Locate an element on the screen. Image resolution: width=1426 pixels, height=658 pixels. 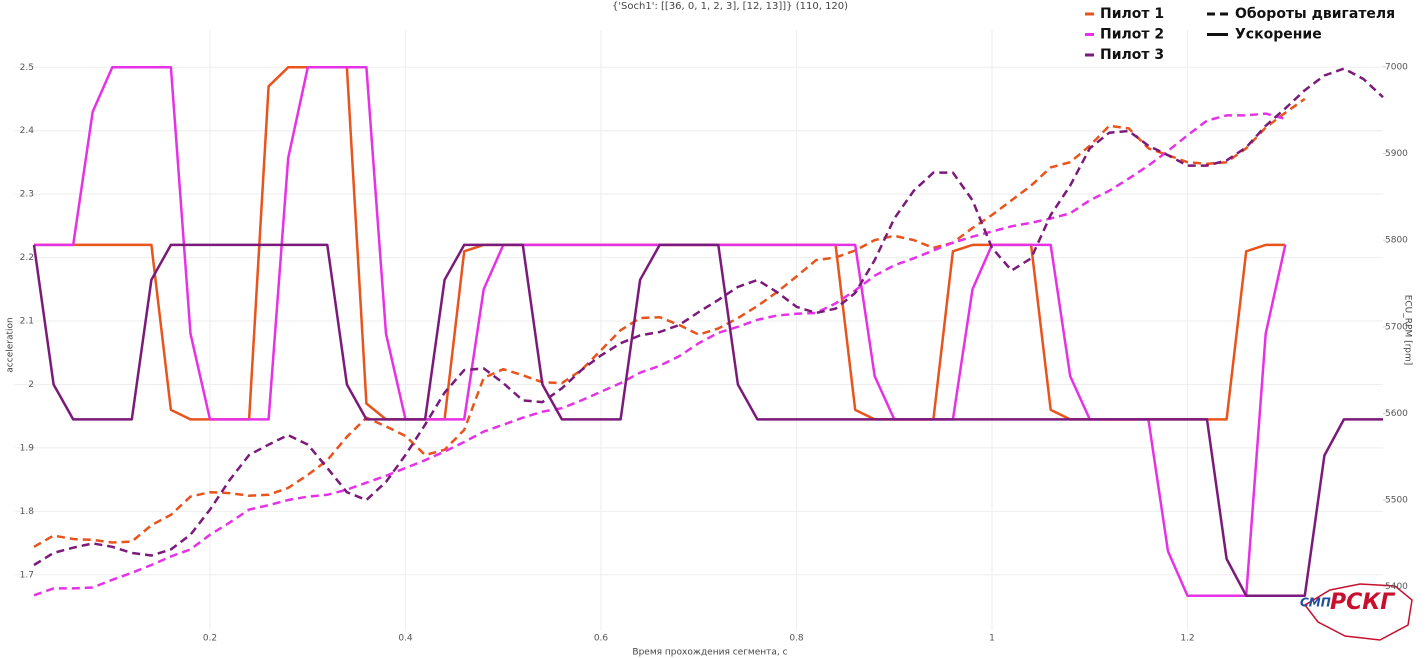
y-tick-label: 2.1 is located at coordinates (27, 322).